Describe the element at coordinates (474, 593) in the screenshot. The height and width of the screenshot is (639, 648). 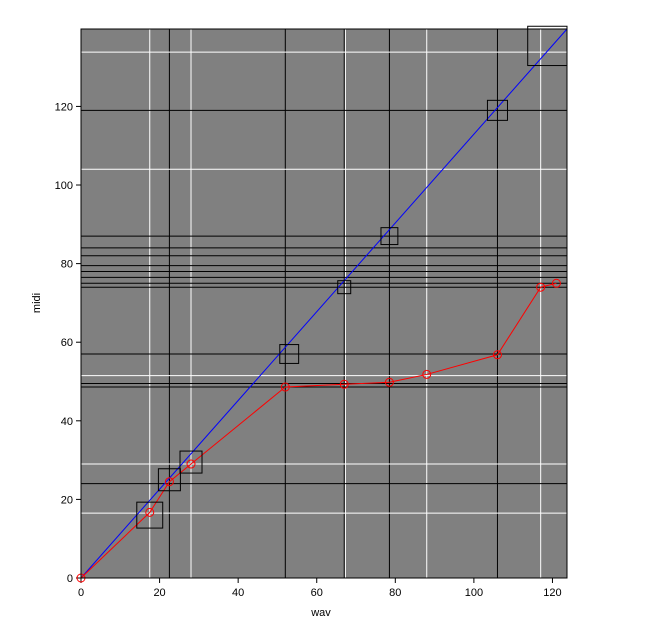
I see `x-tick-label: 100` at that location.